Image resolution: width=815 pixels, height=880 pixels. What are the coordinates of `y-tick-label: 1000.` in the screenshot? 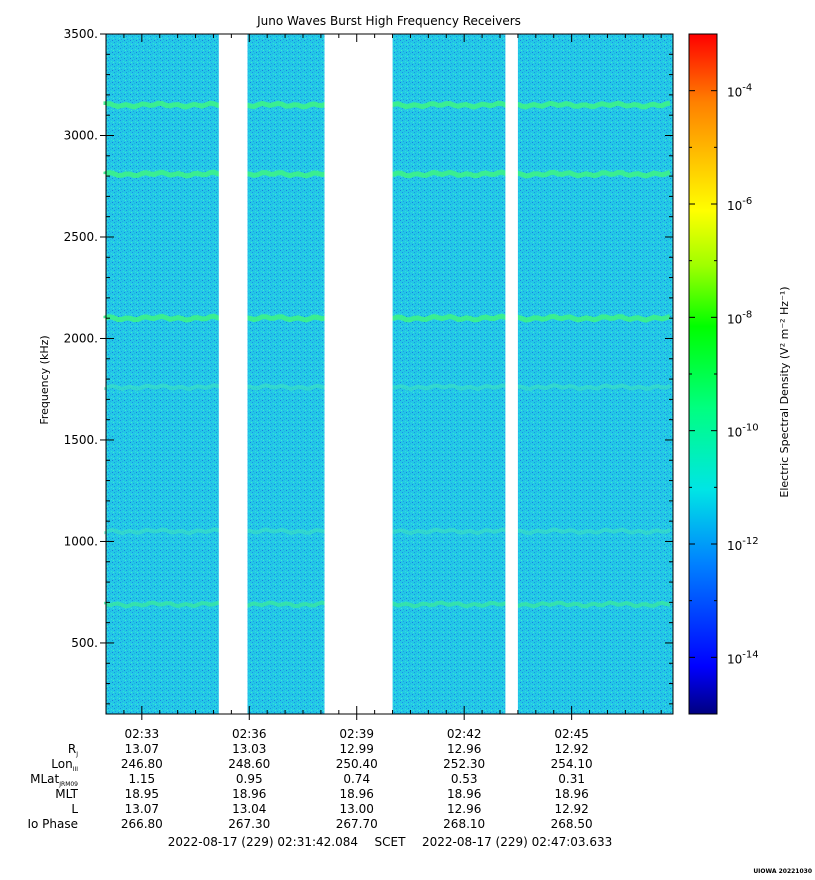 It's located at (81, 541).